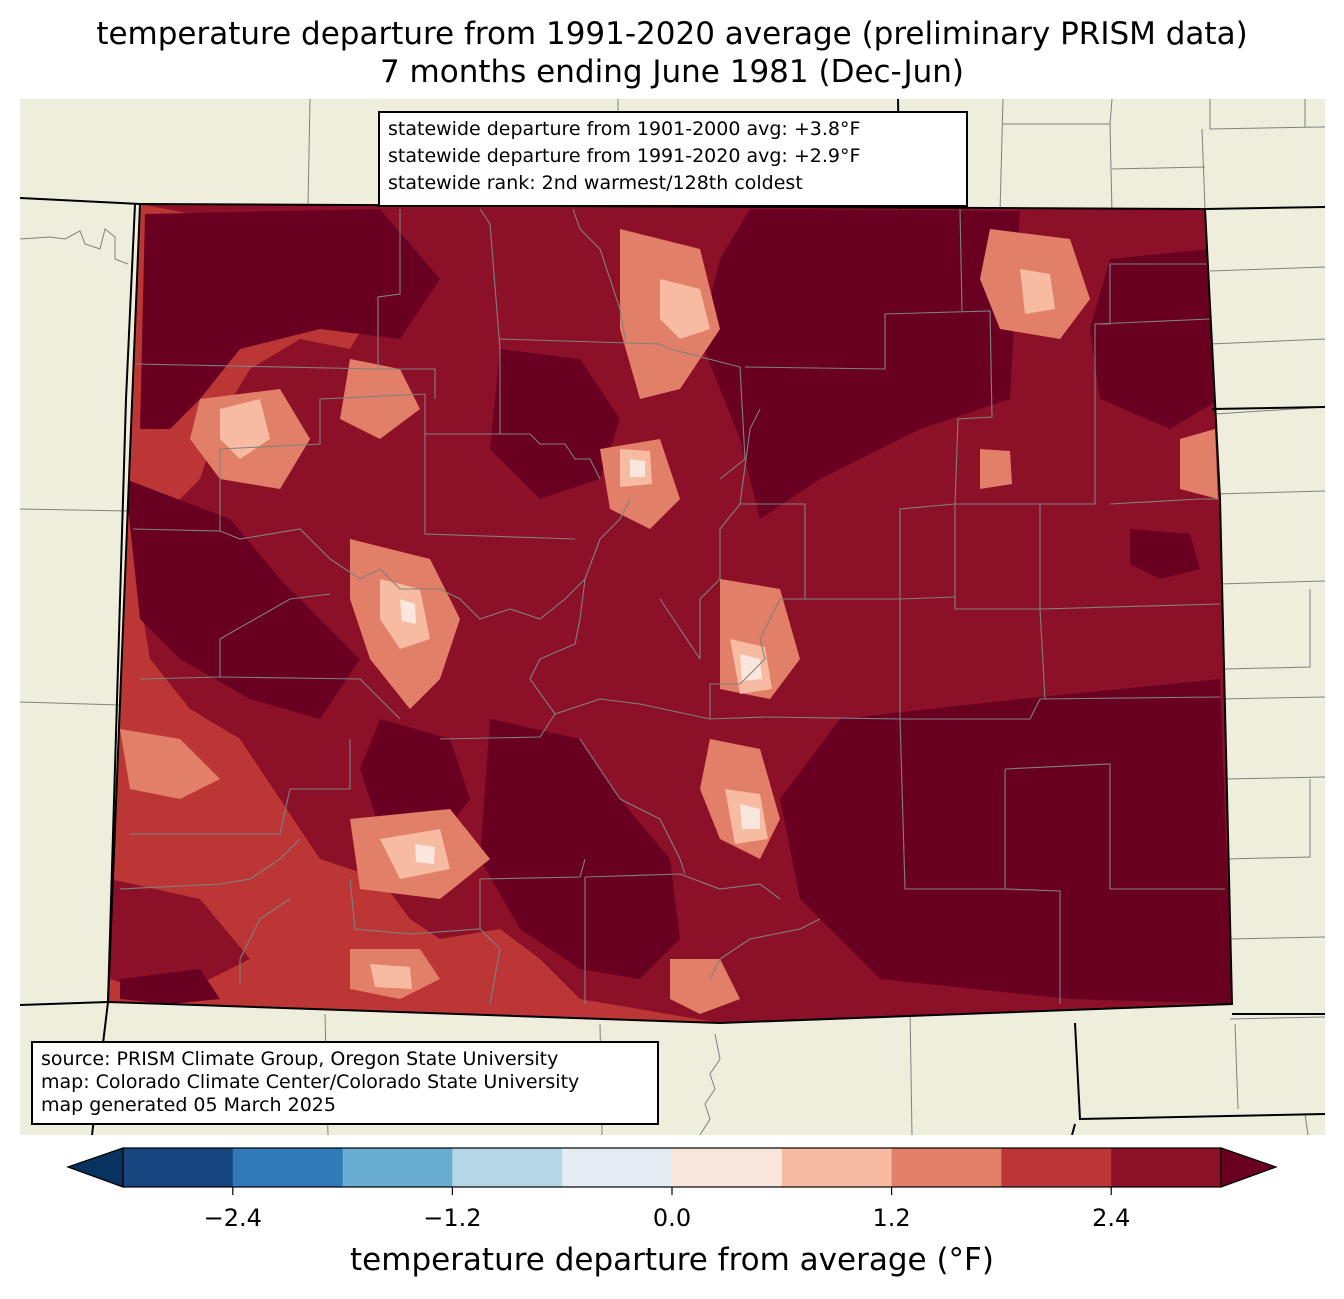  Describe the element at coordinates (672, 1218) in the screenshot. I see `colorbar-tick-label: 0.0` at that location.